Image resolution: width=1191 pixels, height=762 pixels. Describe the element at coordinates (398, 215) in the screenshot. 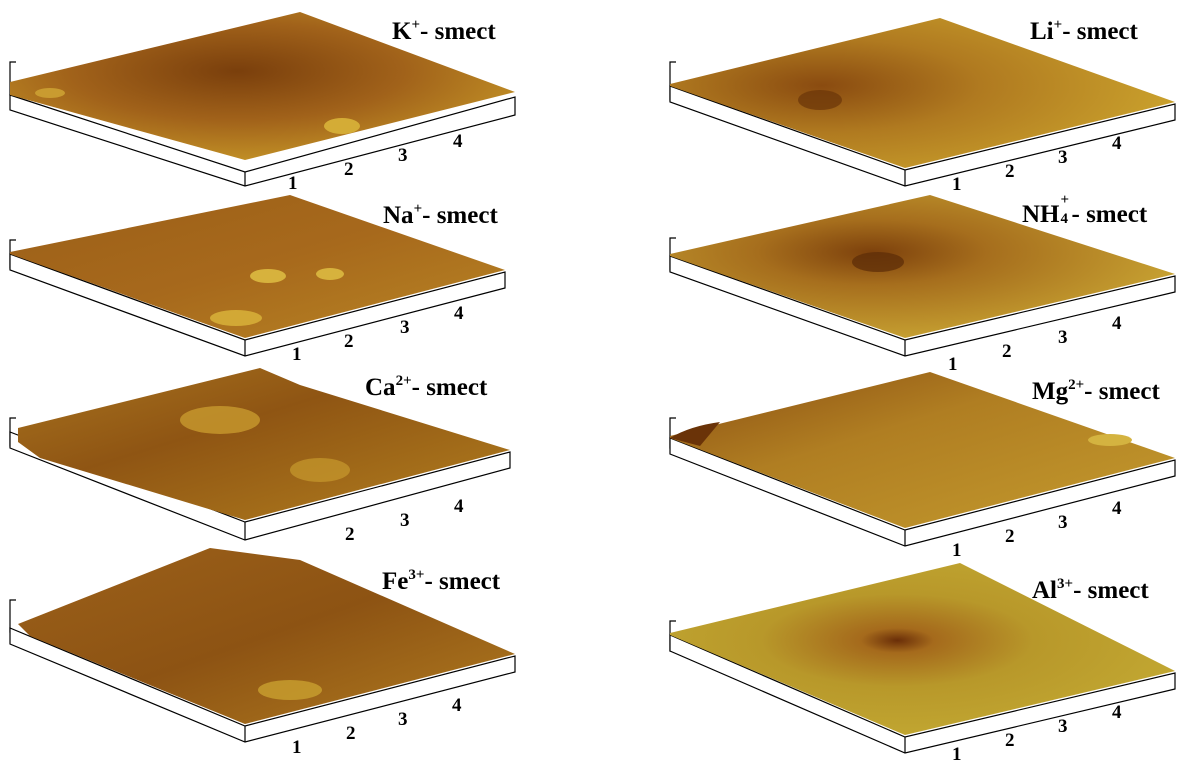

I see `ion-symbol: Na` at that location.